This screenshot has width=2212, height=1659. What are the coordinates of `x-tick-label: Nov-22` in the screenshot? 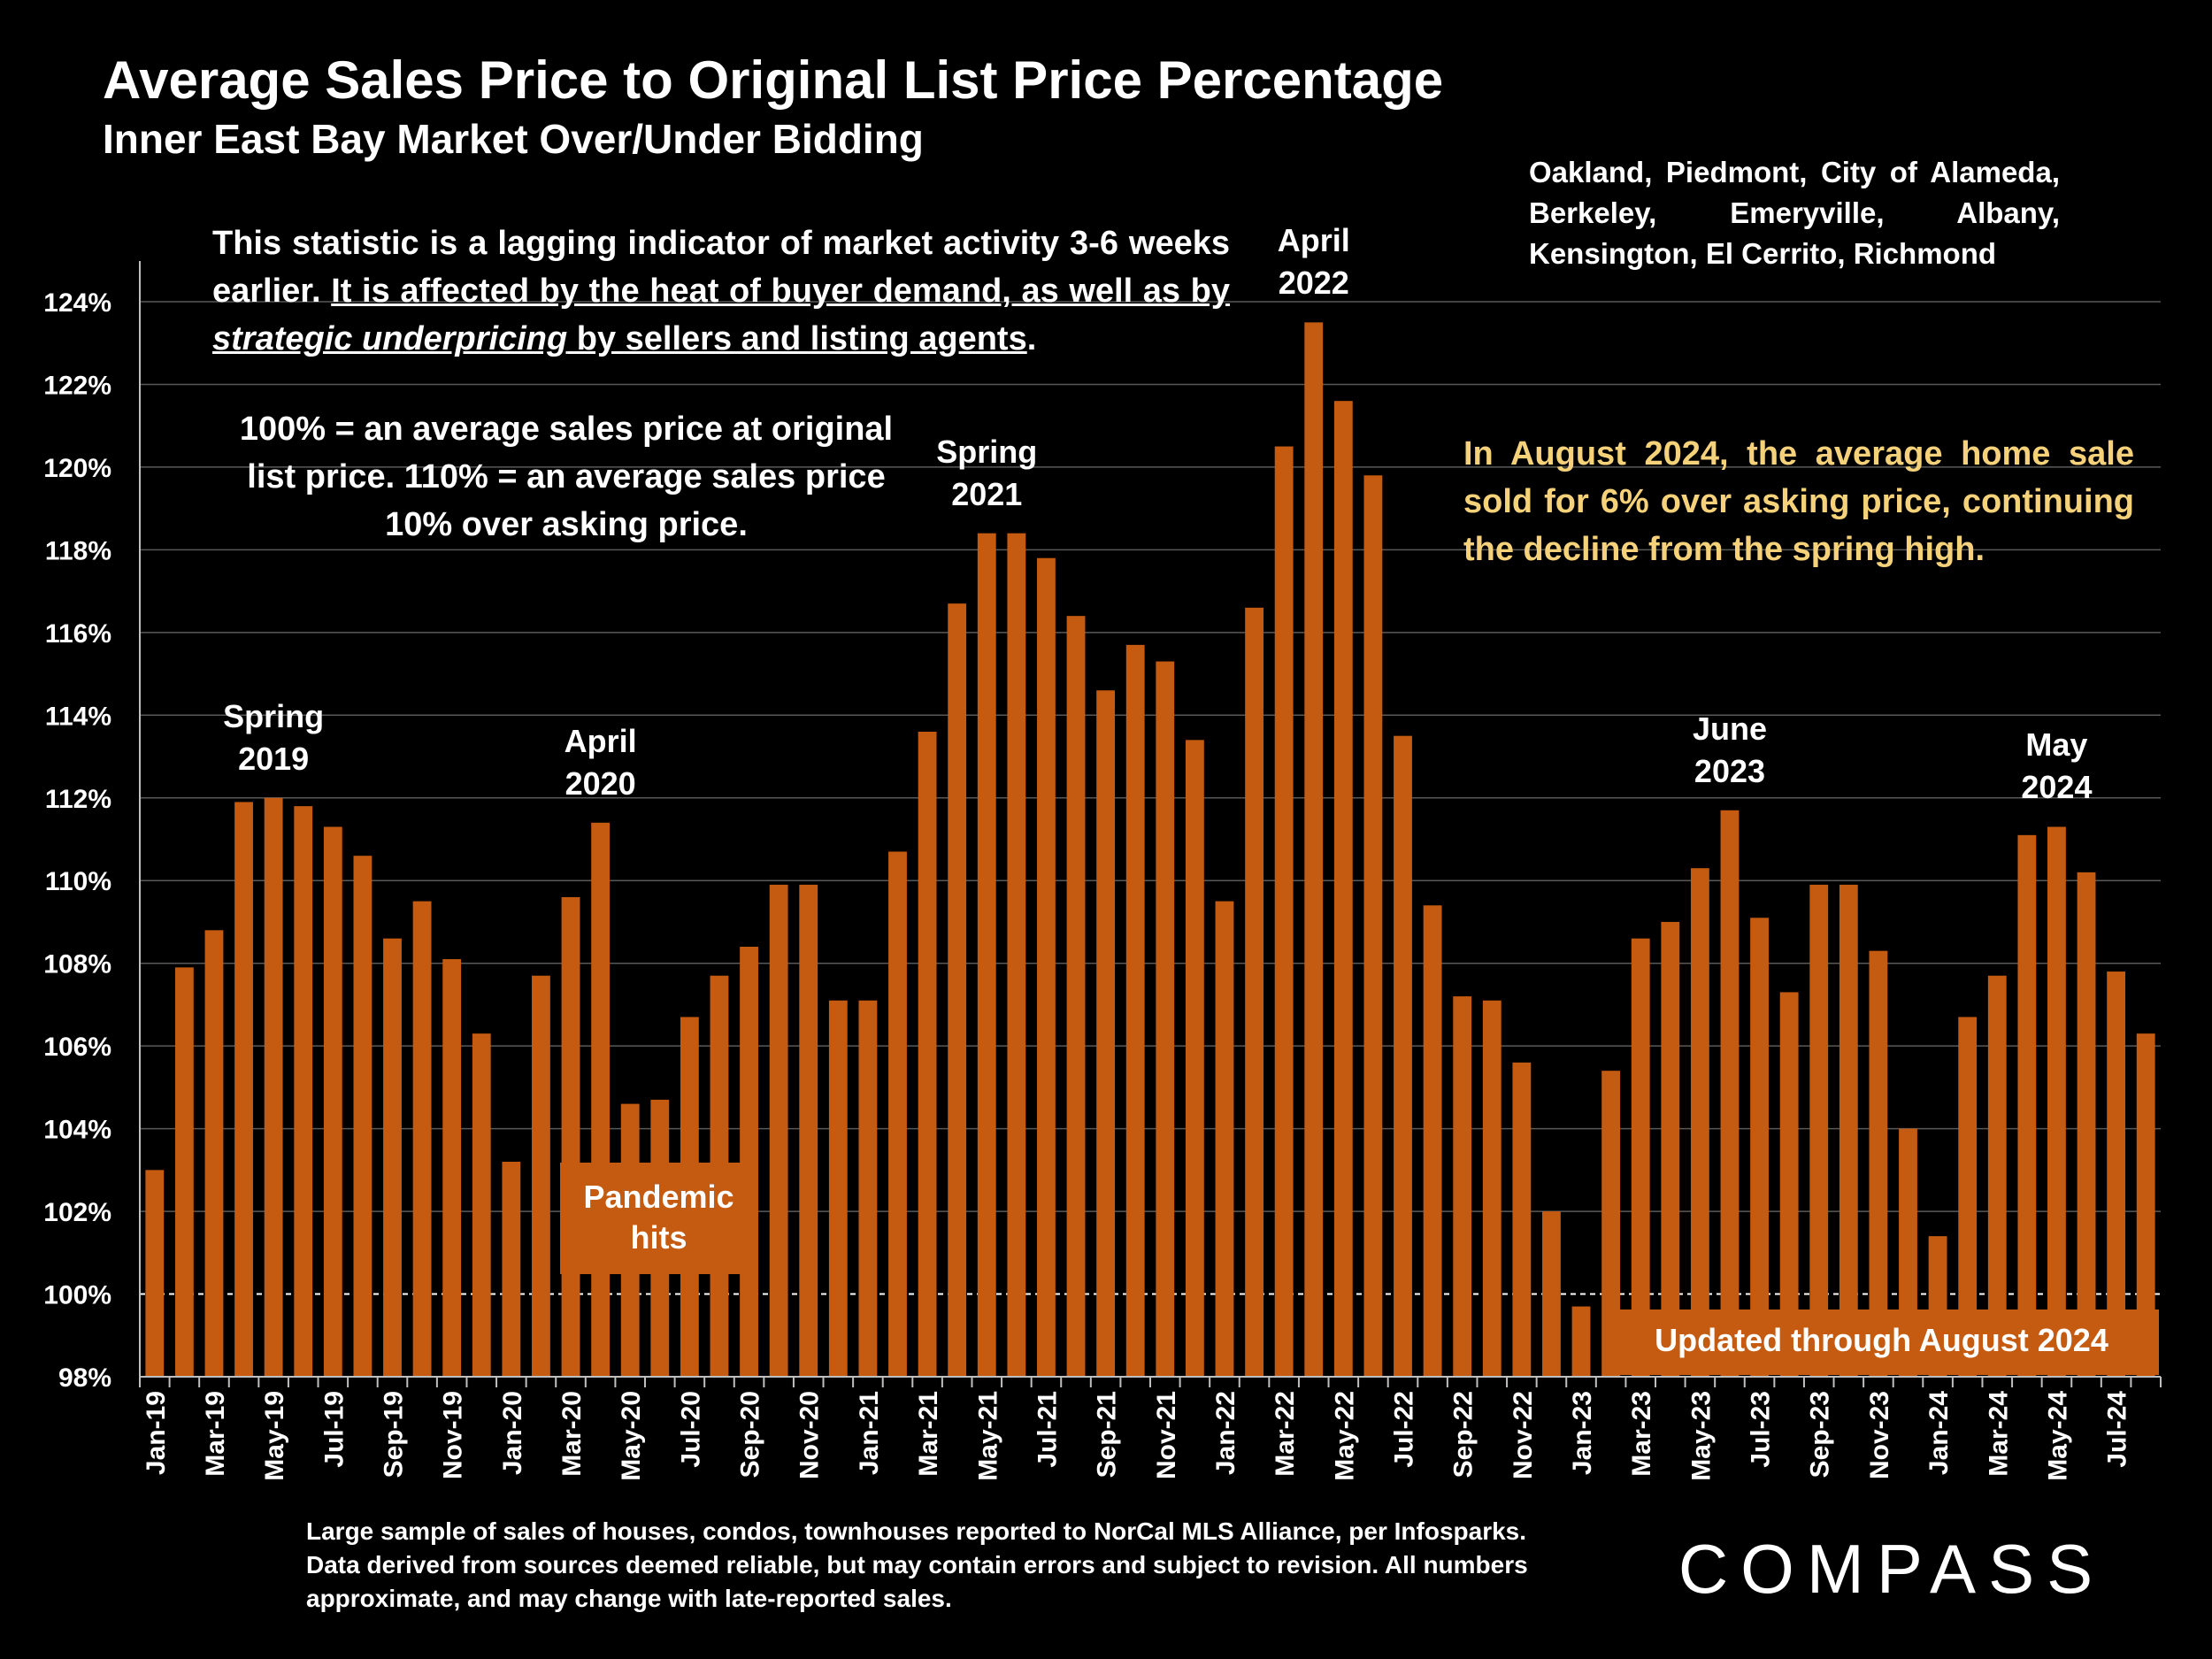 It's located at (1523, 1435).